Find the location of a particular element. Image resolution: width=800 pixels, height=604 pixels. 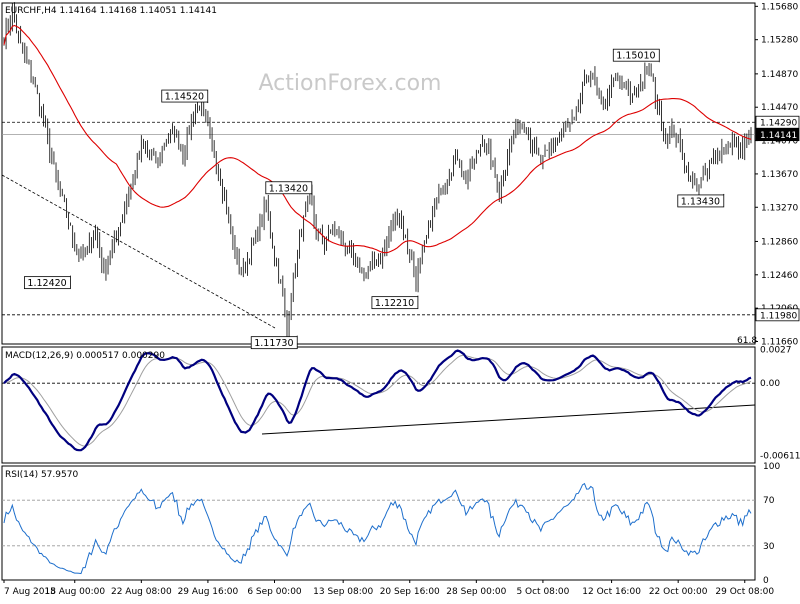

annotation-label: 1.12210 is located at coordinates (394, 303).